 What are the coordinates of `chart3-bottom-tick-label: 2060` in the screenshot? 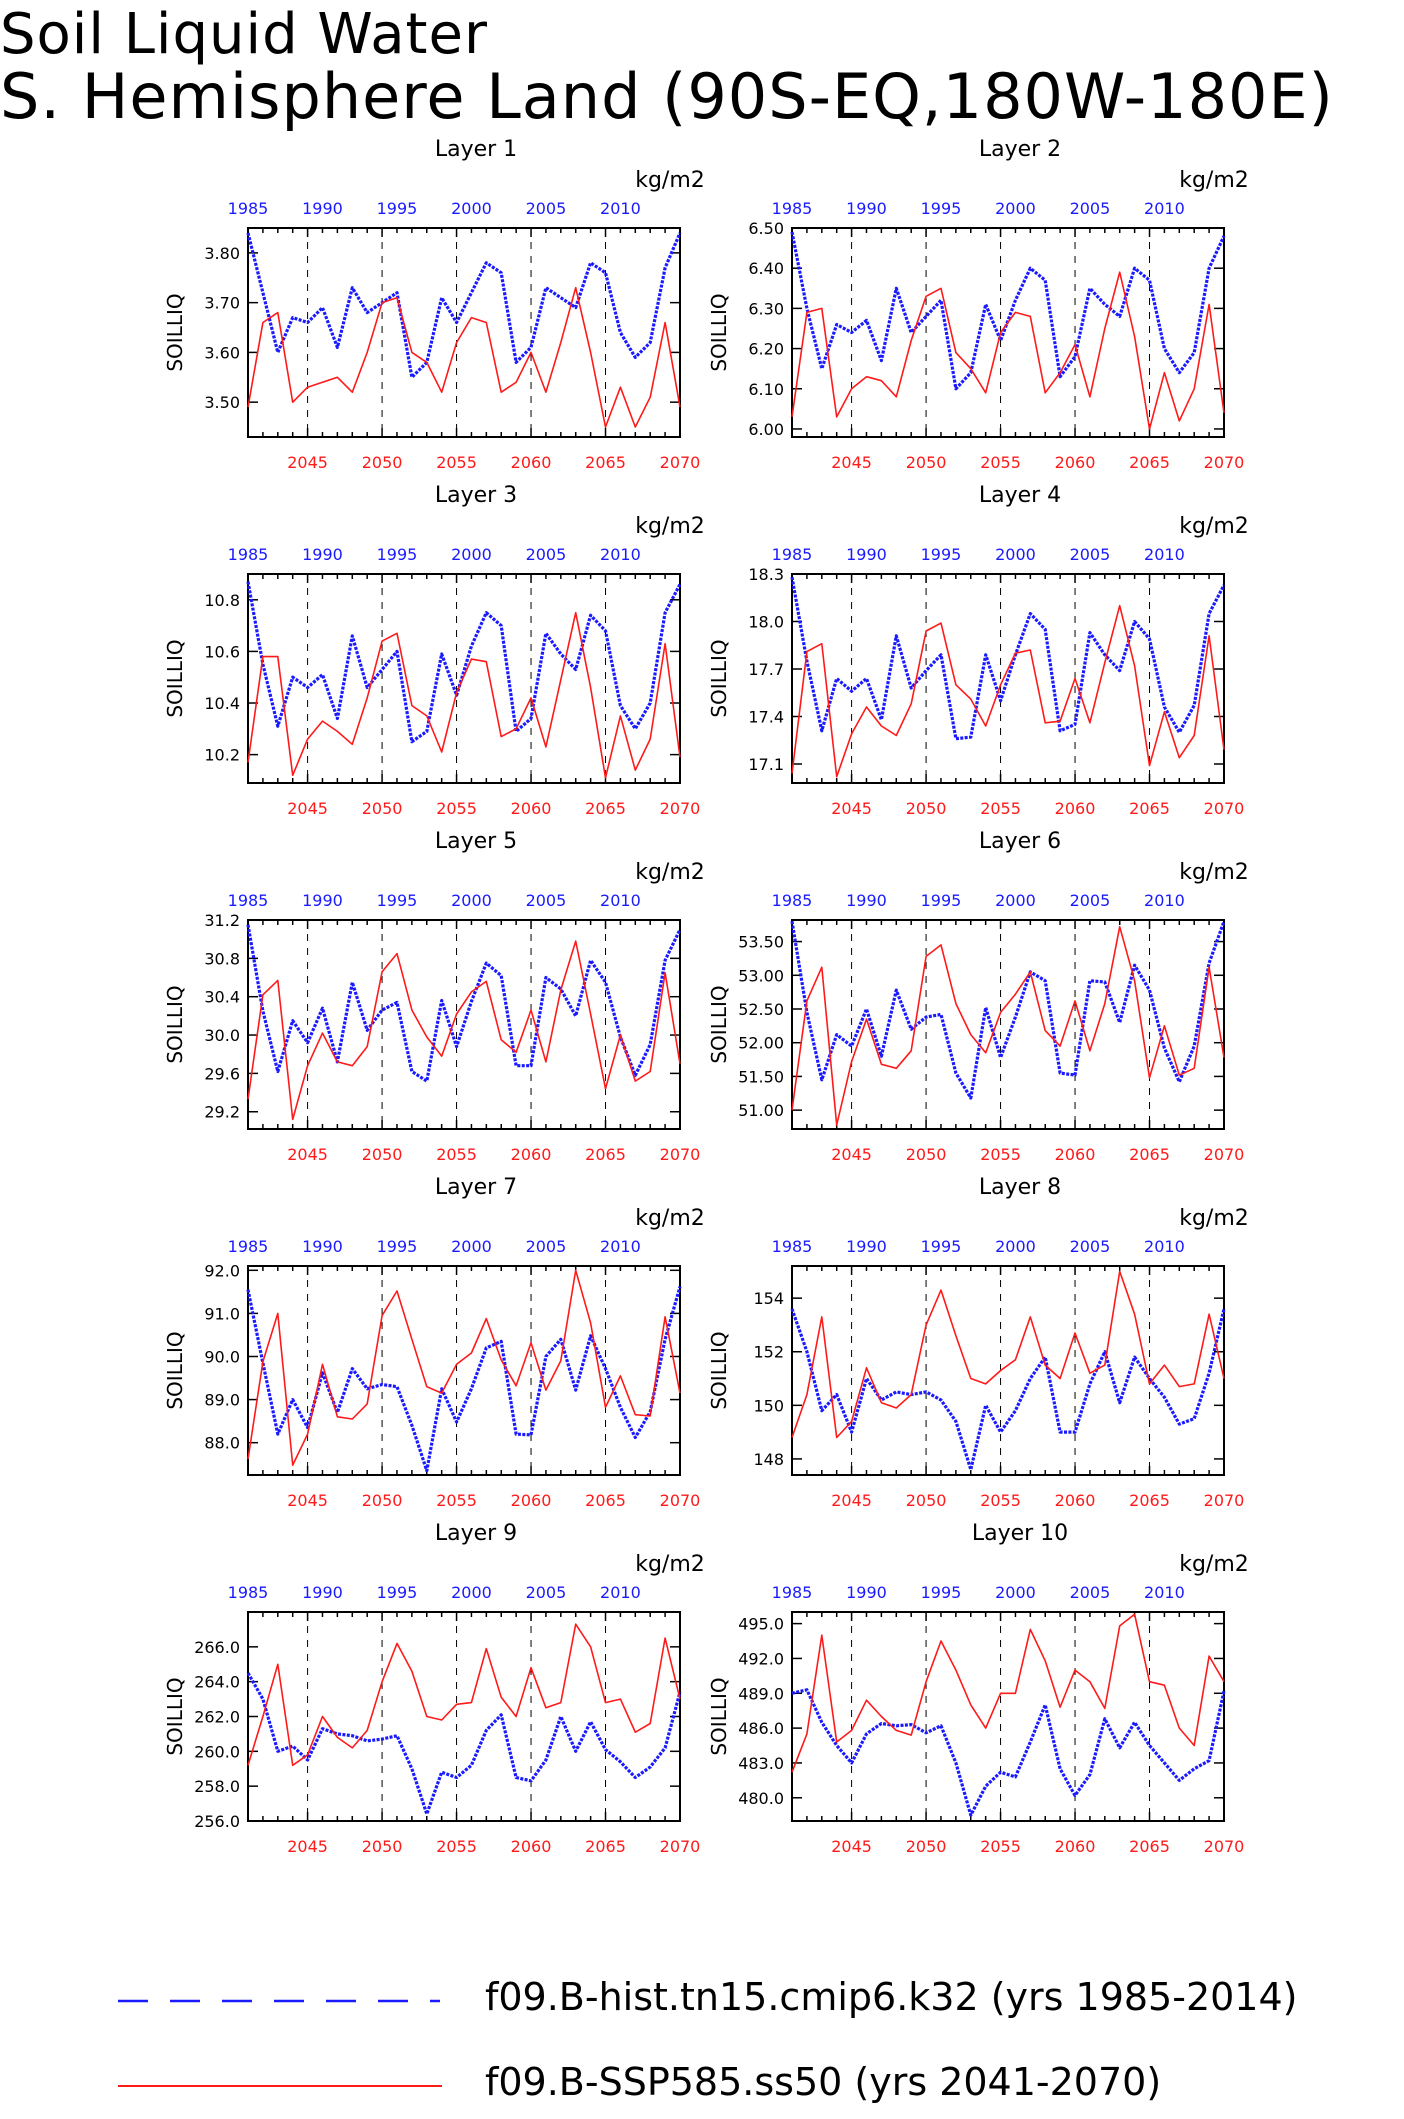 It's located at (531, 808).